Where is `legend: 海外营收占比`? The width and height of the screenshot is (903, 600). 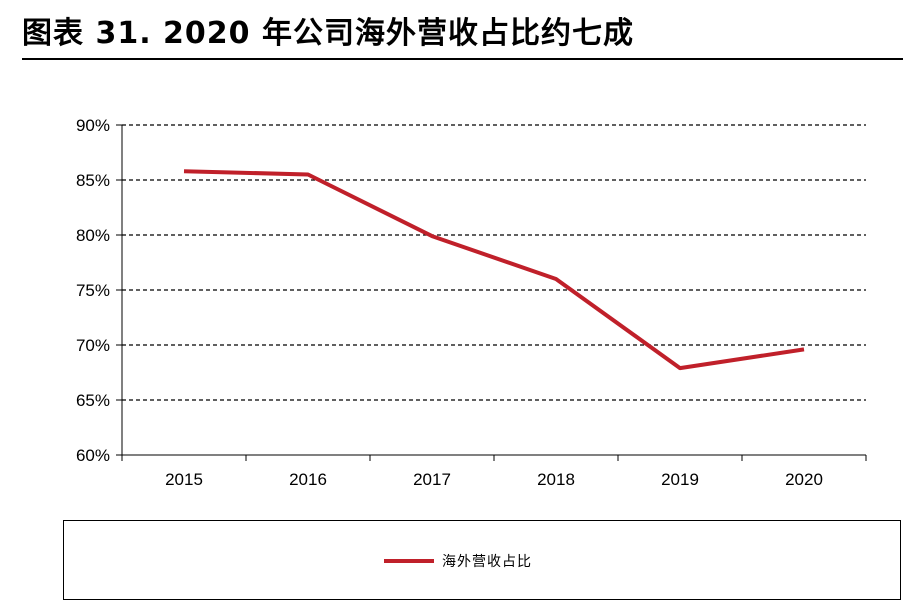 legend: 海外营收占比 is located at coordinates (482, 560).